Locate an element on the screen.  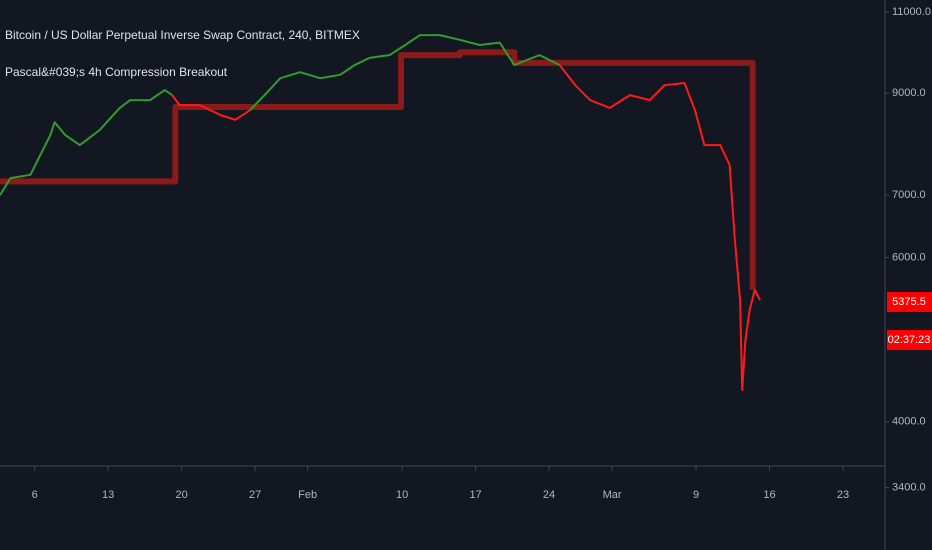
x-tick-label: 27 is located at coordinates (255, 495).